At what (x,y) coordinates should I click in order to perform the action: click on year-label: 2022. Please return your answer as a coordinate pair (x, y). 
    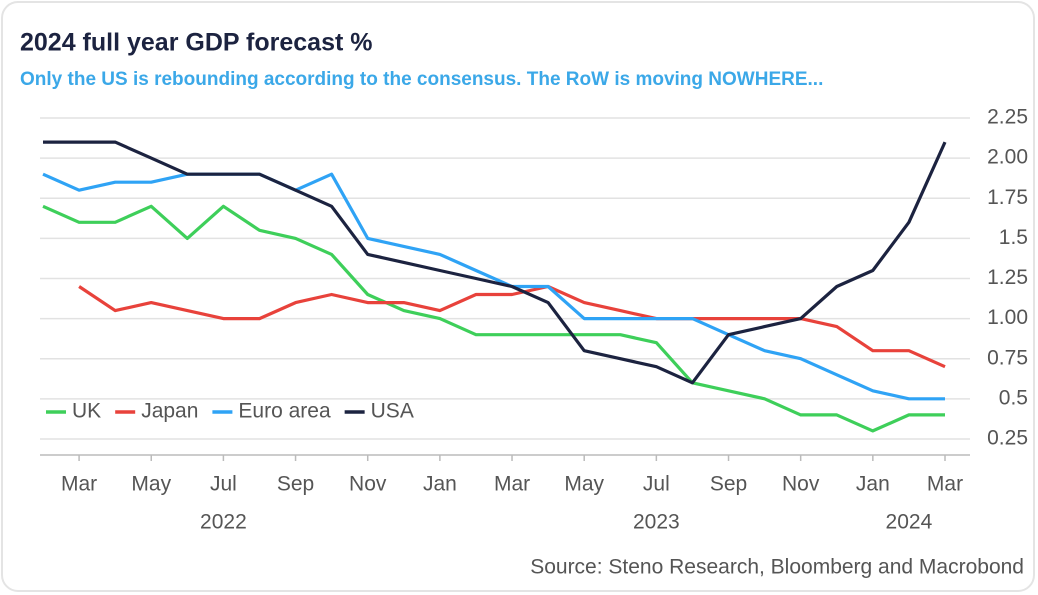
    Looking at the image, I should click on (223, 522).